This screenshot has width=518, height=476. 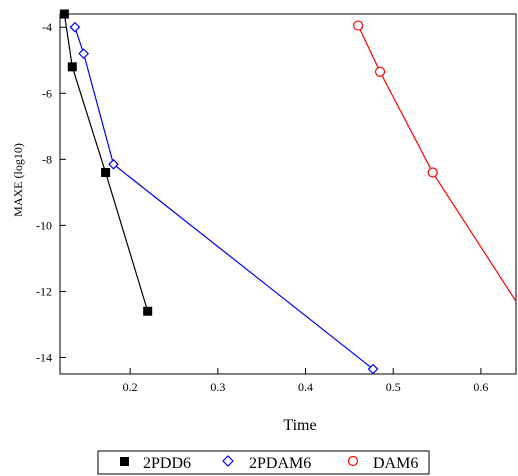 What do you see at coordinates (167, 463) in the screenshot?
I see `legend-label-2pdd6: 2PDD6` at bounding box center [167, 463].